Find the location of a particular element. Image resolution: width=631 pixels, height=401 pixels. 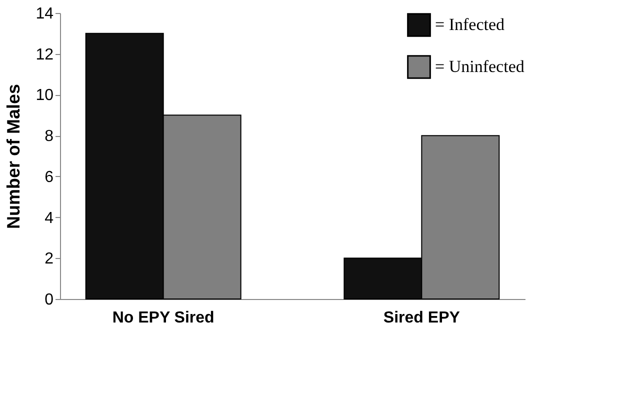

y-tick-label: 8 is located at coordinates (49, 137).